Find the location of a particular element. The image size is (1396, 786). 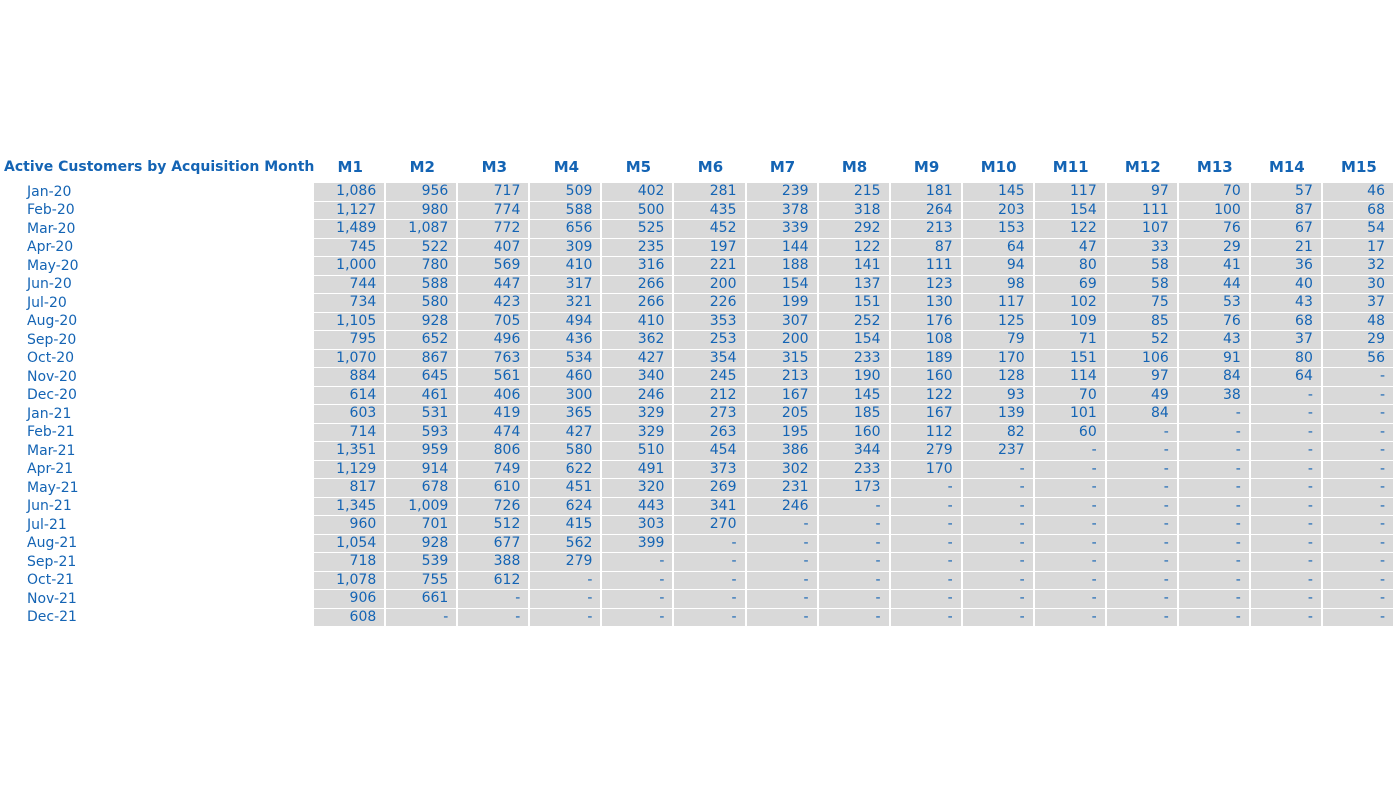

table-cell: 205 is located at coordinates (782, 414).